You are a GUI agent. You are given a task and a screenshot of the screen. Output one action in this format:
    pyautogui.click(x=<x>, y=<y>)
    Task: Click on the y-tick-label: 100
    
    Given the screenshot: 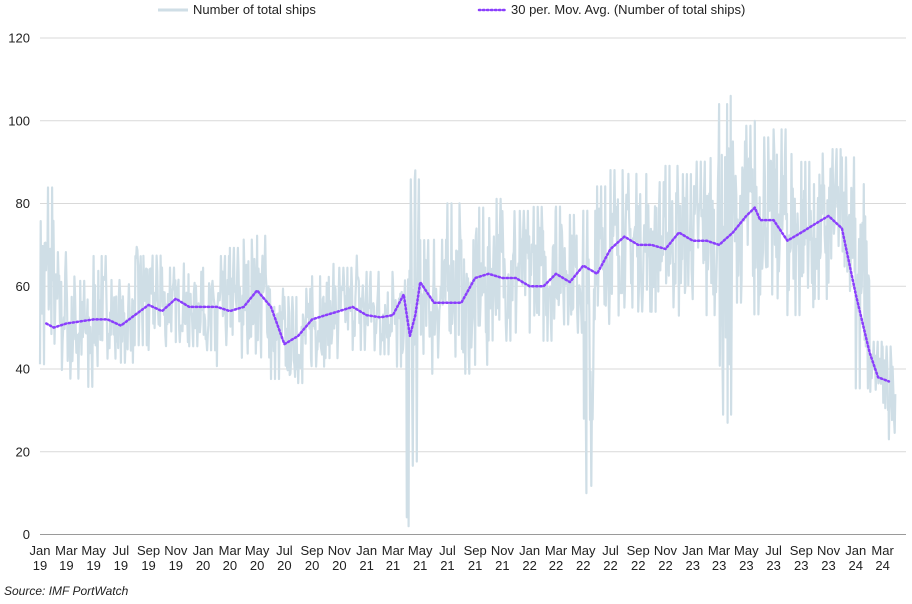 What is the action you would take?
    pyautogui.click(x=19, y=120)
    